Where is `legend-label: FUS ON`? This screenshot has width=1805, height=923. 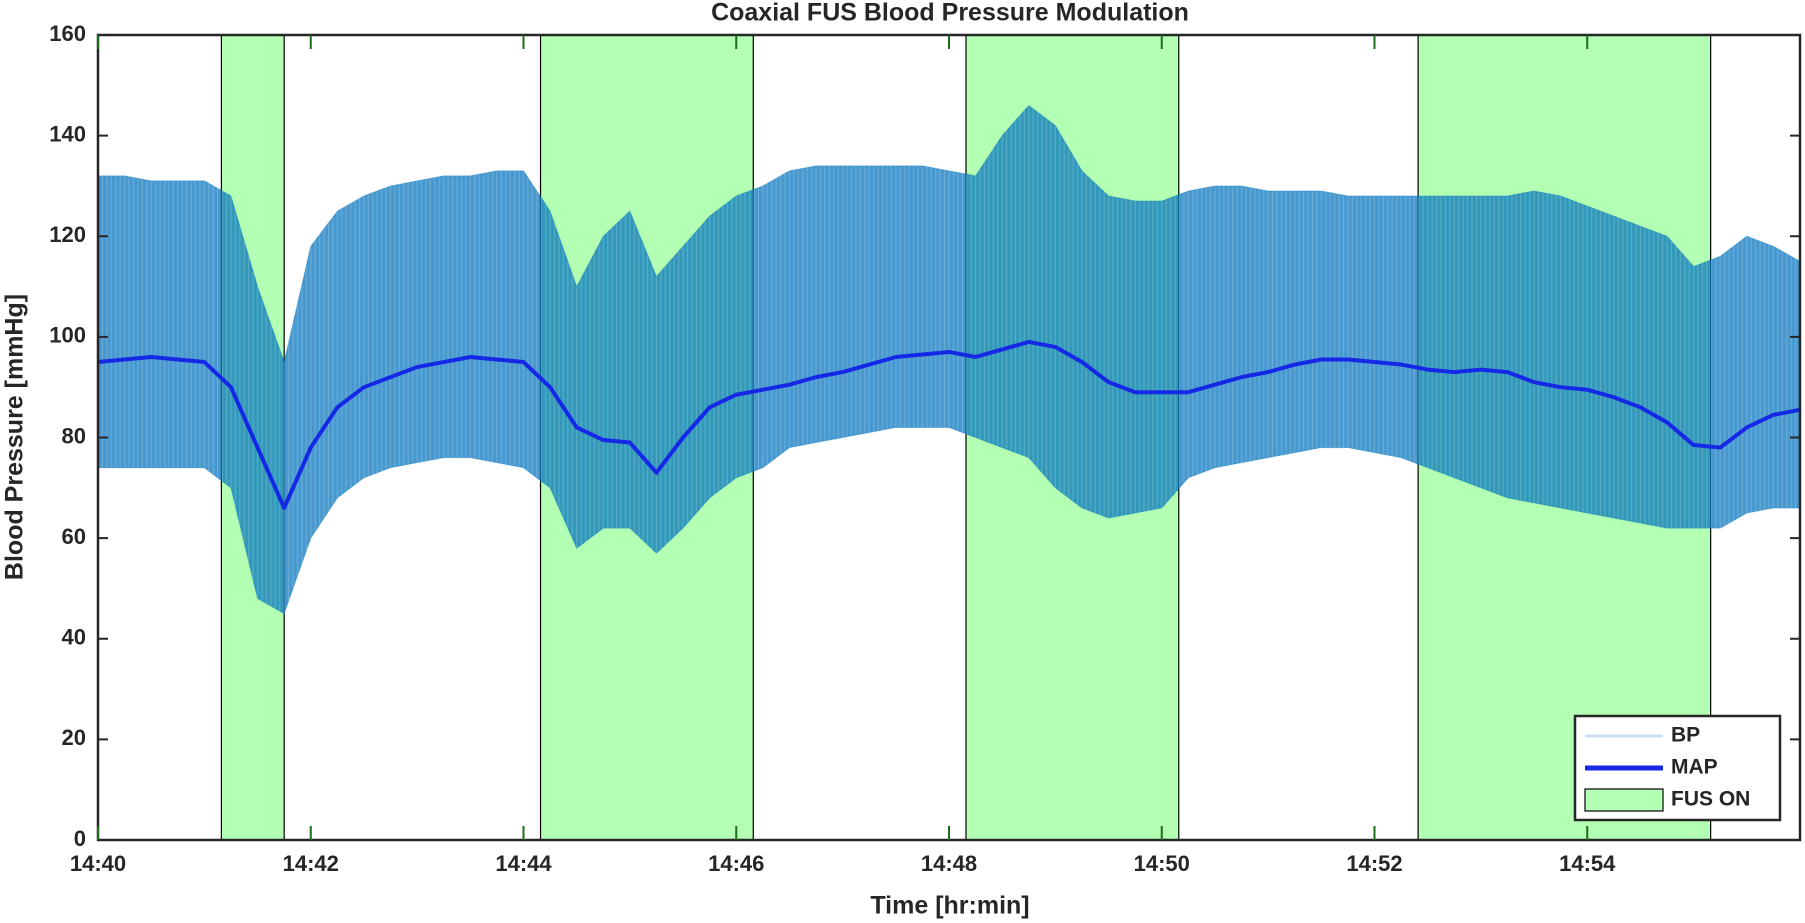
legend-label: FUS ON is located at coordinates (1710, 799).